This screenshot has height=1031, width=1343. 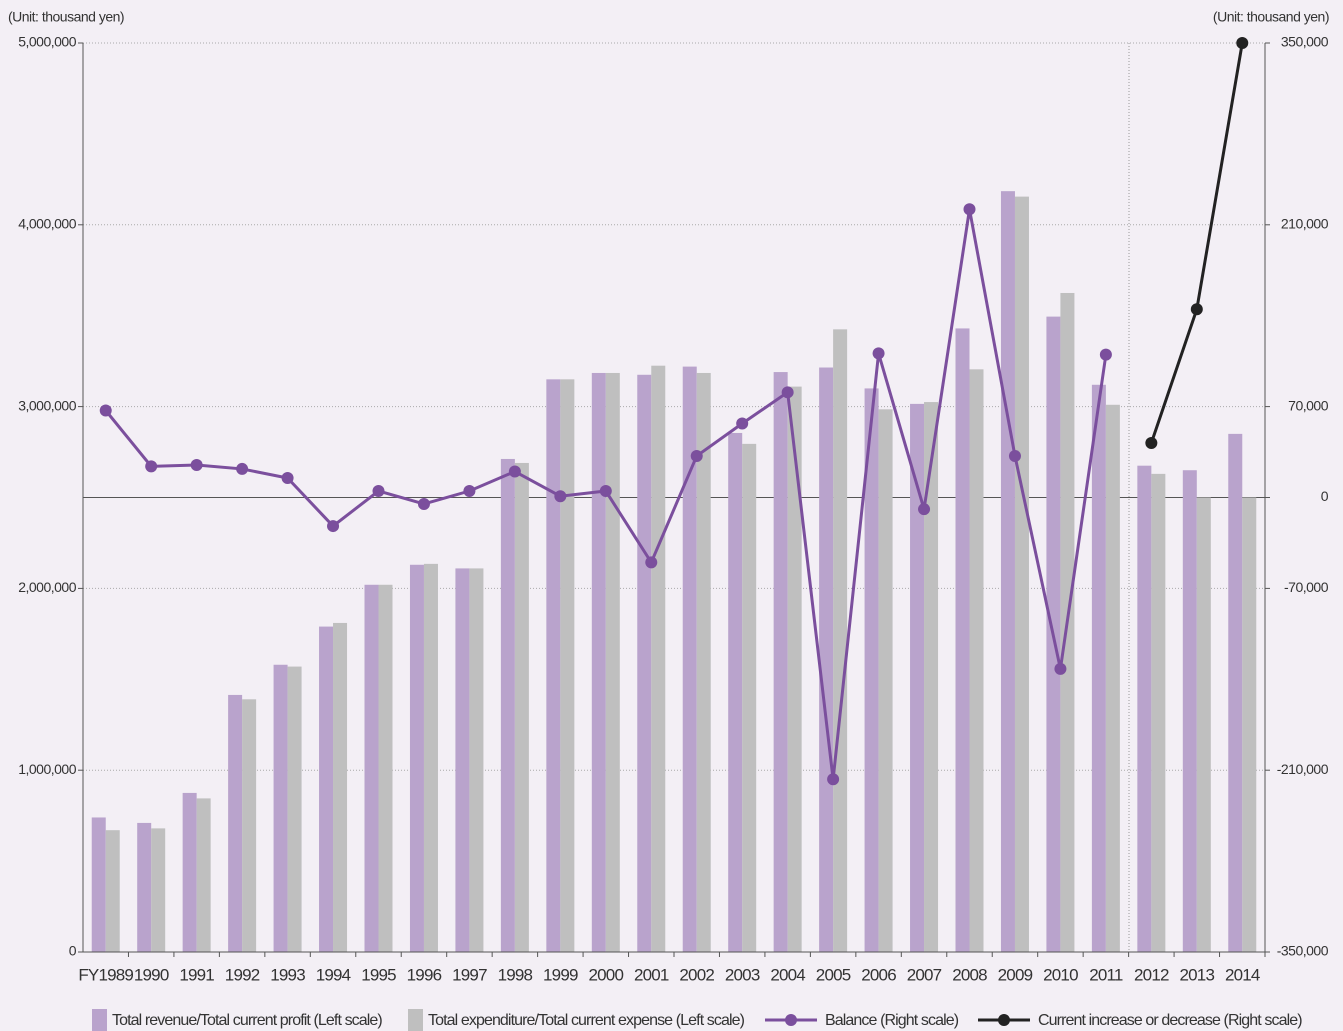 What do you see at coordinates (1242, 974) in the screenshot?
I see `x-tick-label: 2014` at bounding box center [1242, 974].